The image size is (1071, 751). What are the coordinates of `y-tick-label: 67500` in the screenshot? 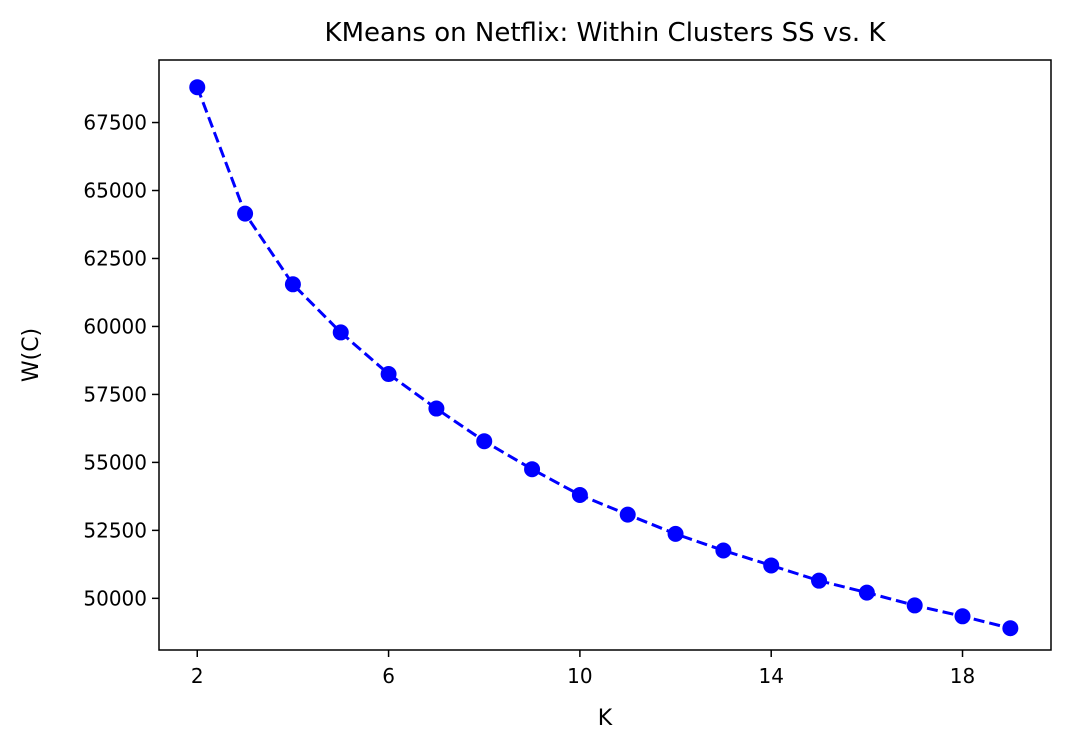 It's located at (115, 123).